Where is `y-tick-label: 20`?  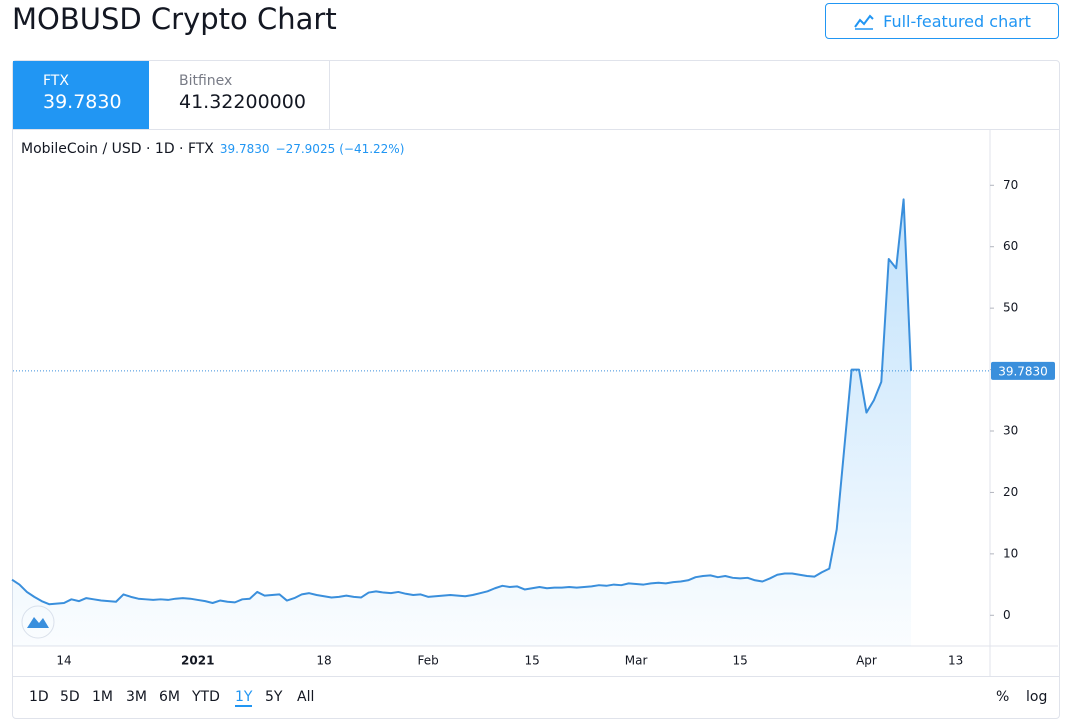
y-tick-label: 20 is located at coordinates (1010, 492).